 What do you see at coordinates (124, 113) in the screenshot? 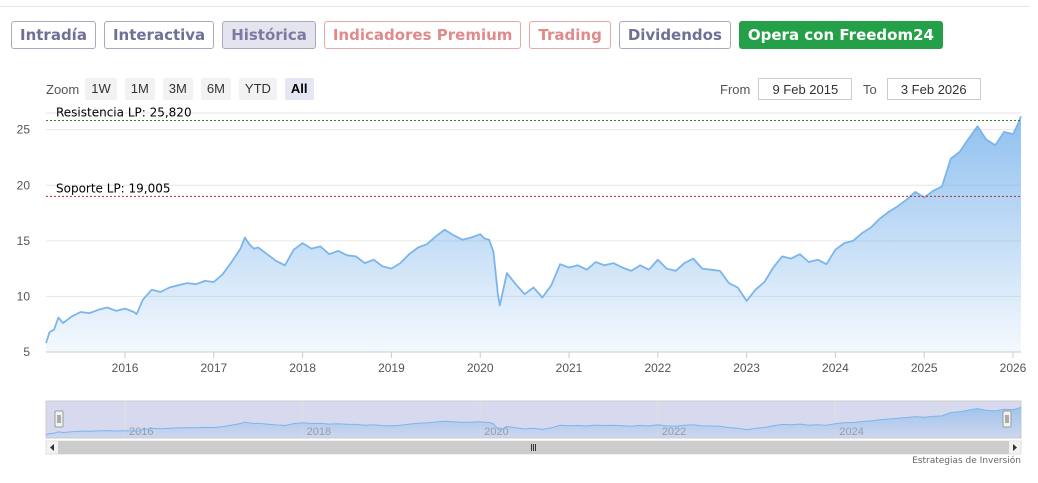
I see `plot-line-label-resistance: Resistencia LP: 25,820` at bounding box center [124, 113].